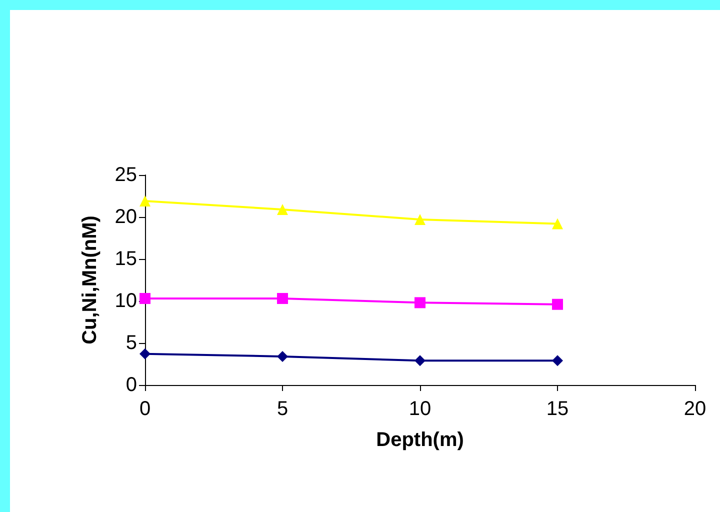 Image resolution: width=720 pixels, height=512 pixels. I want to click on y-tick-label: 20, so click(125, 217).